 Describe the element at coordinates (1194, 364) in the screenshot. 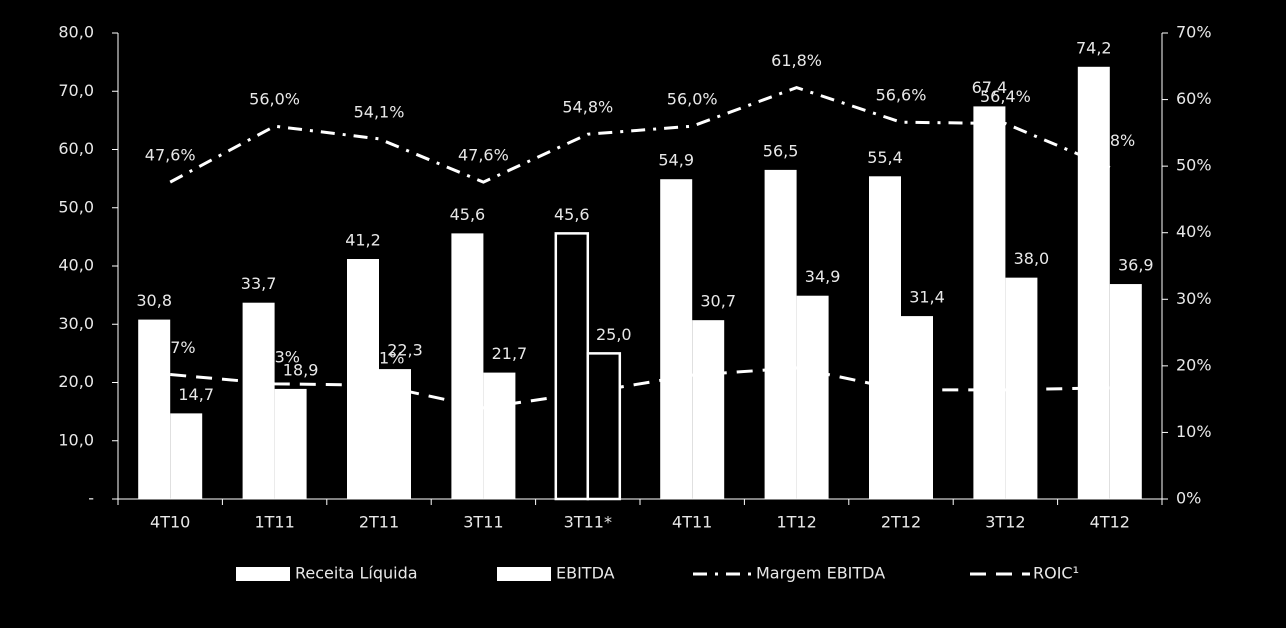

I see `y2-tick-label: 20%` at that location.